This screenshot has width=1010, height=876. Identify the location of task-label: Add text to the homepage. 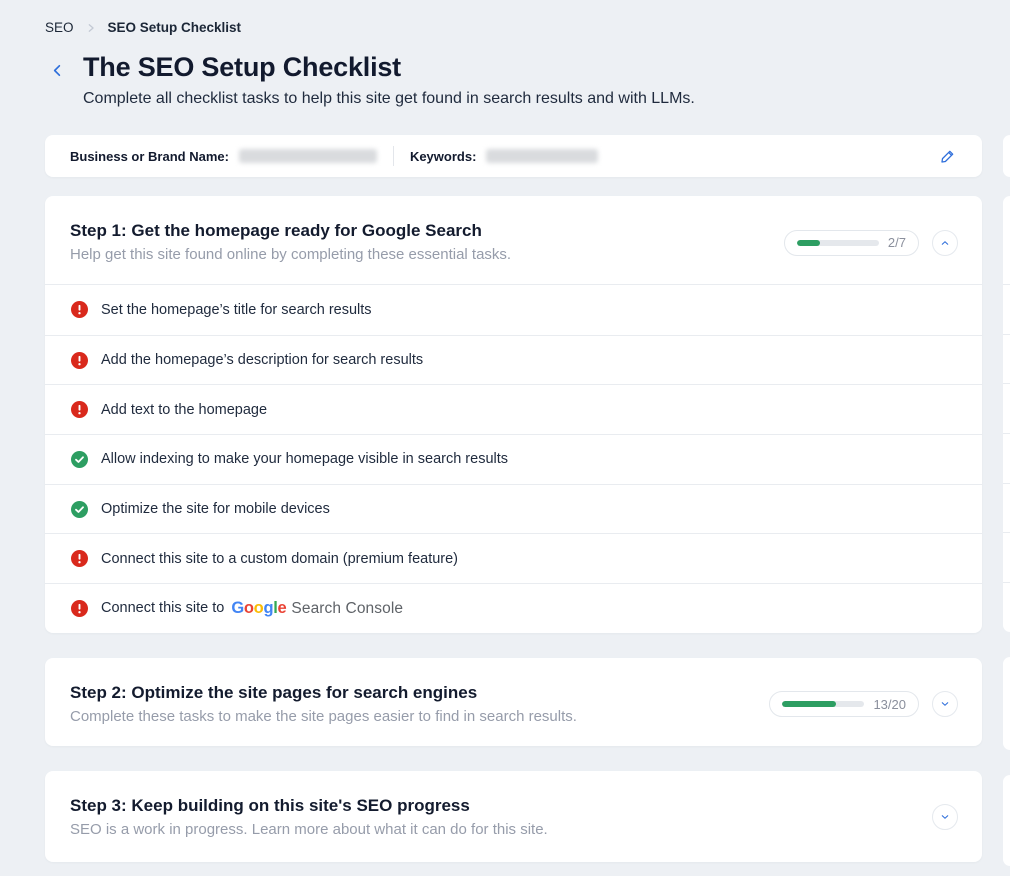
(184, 409).